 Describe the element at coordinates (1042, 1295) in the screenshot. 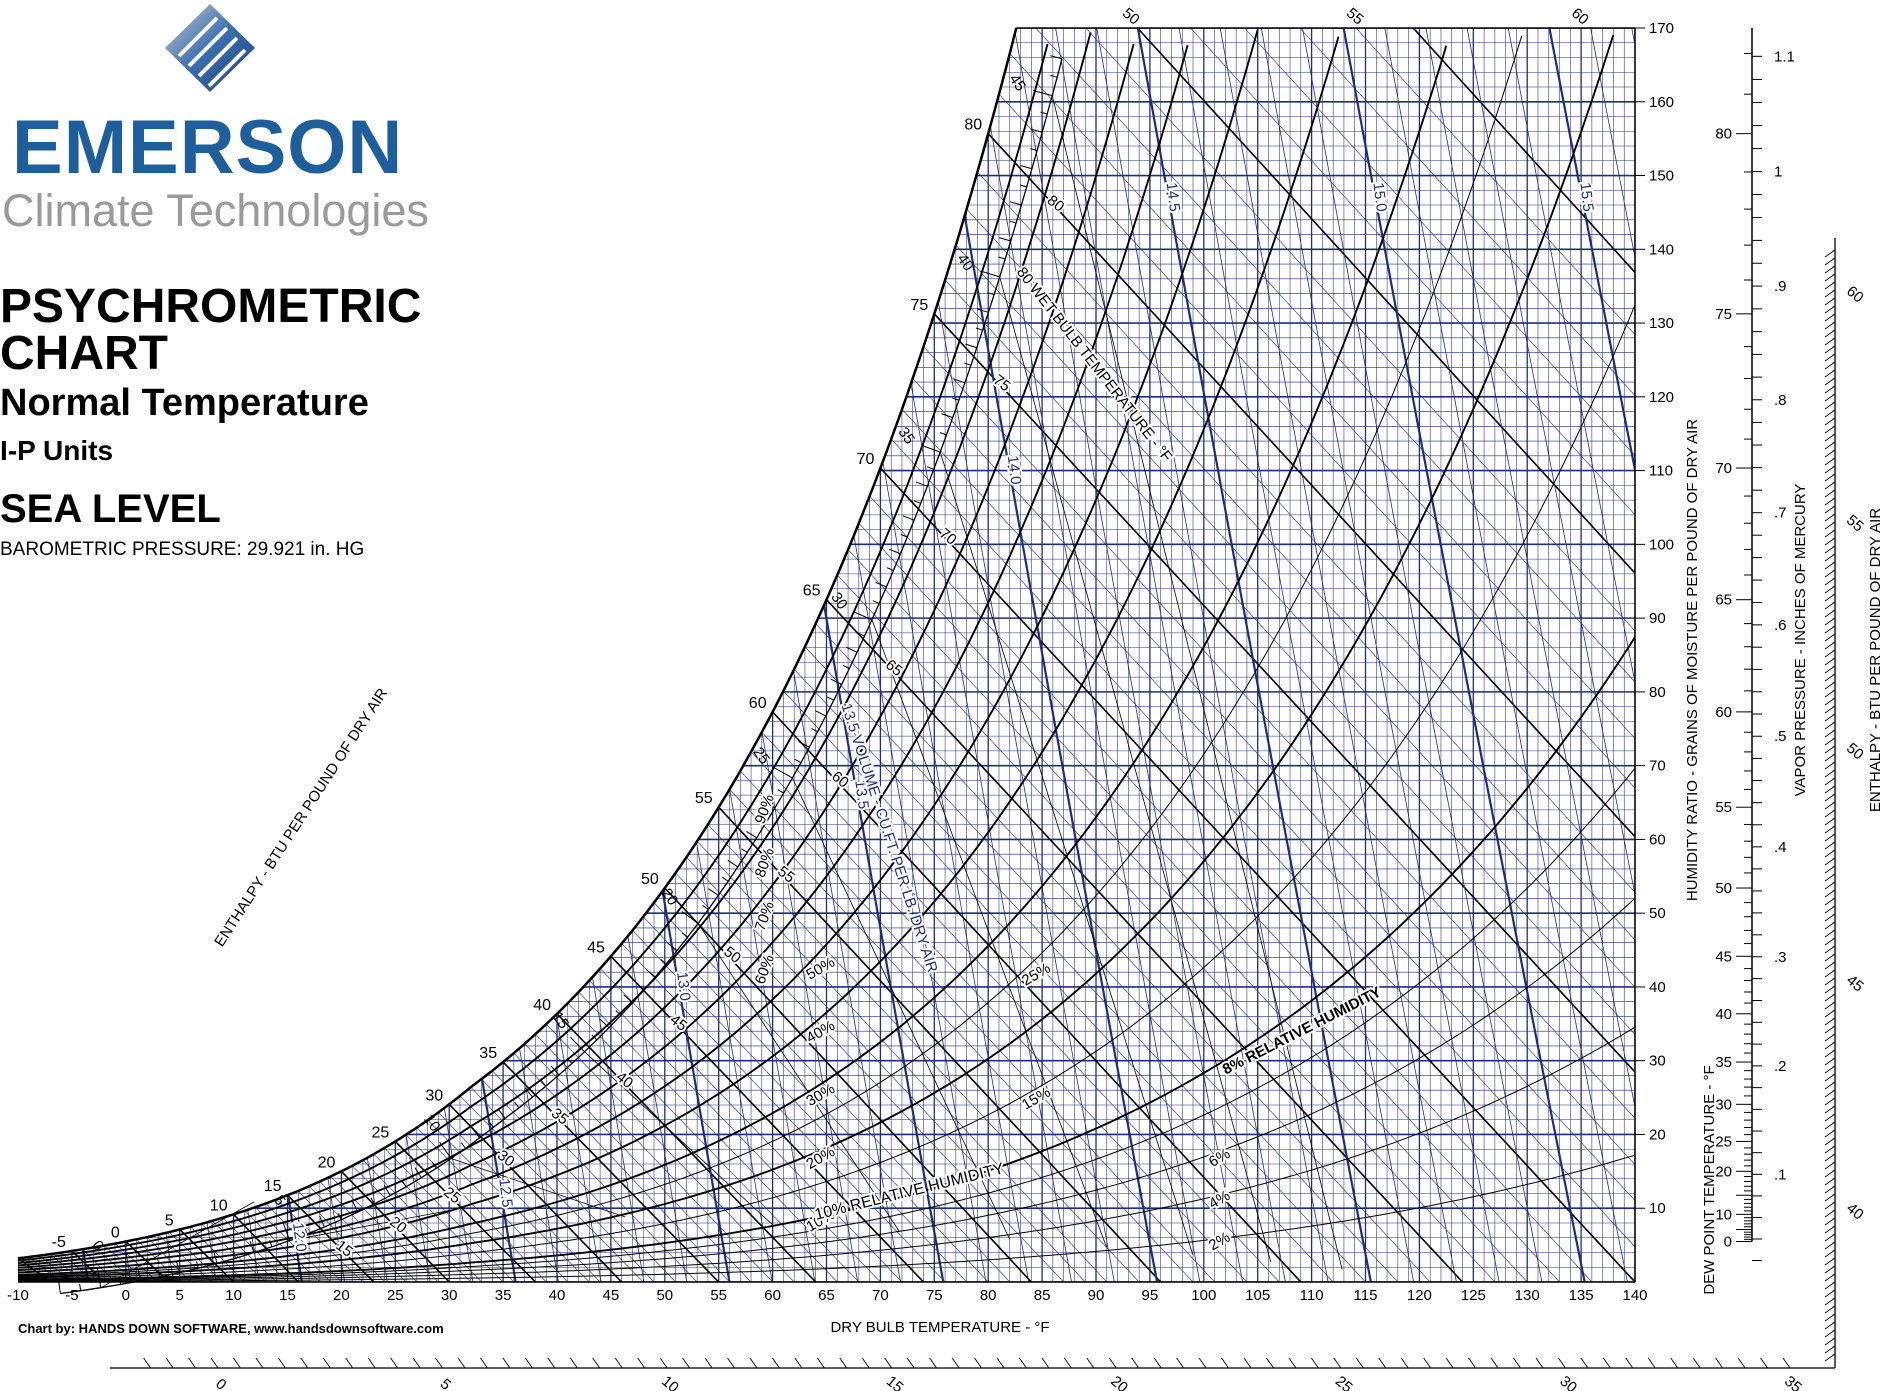

I see `dry-bulb-tick-label: 85` at that location.